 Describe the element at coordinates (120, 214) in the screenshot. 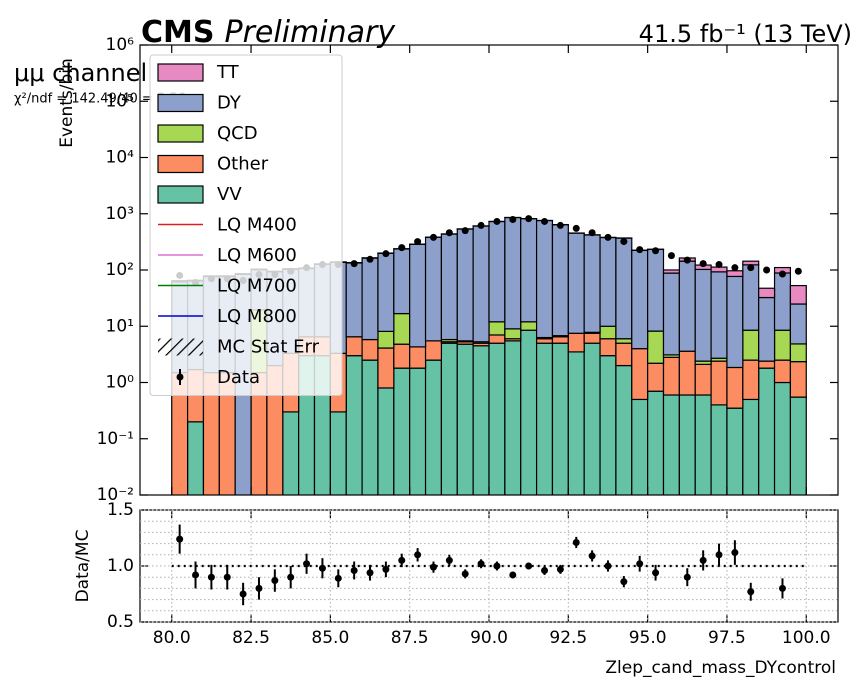

I see `y-tick-label: 10³` at that location.